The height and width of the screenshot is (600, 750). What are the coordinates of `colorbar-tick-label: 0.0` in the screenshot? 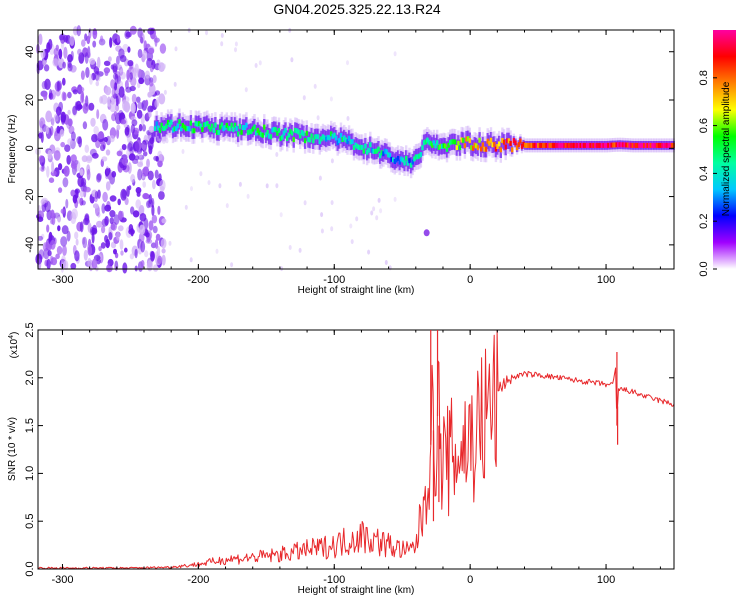 It's located at (704, 268).